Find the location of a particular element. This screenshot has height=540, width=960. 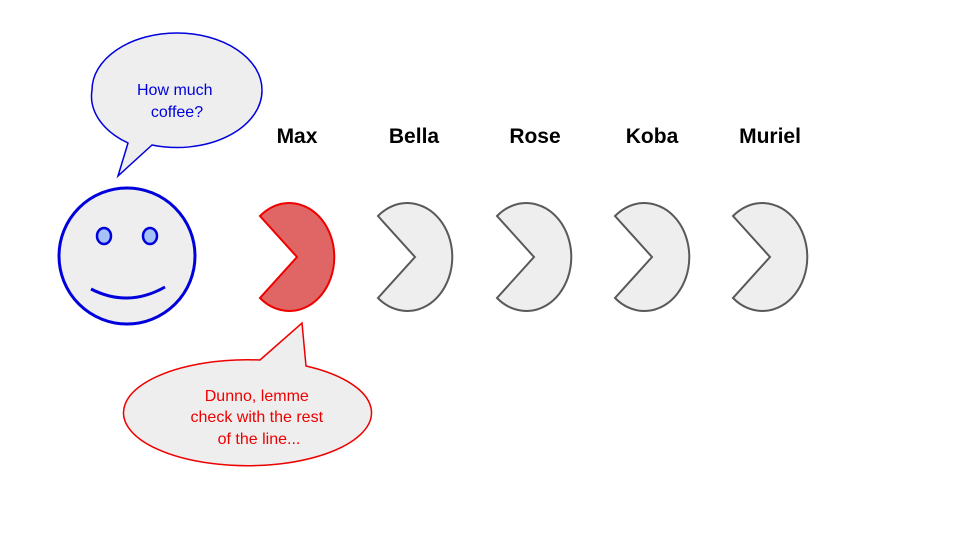

queue-label-koba: Koba is located at coordinates (652, 136).